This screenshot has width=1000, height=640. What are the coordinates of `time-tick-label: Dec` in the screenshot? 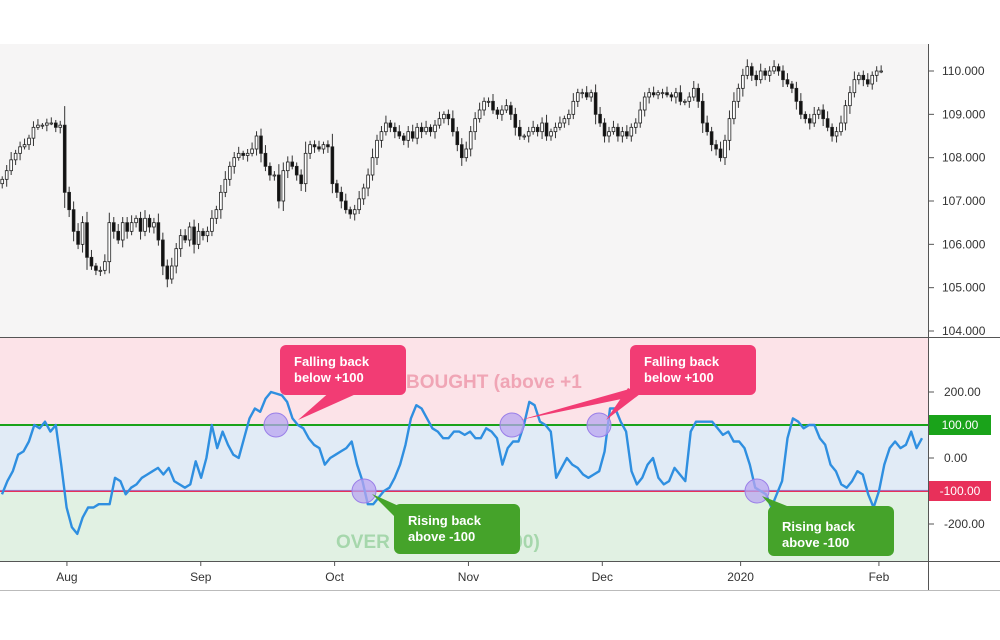 It's located at (602, 577).